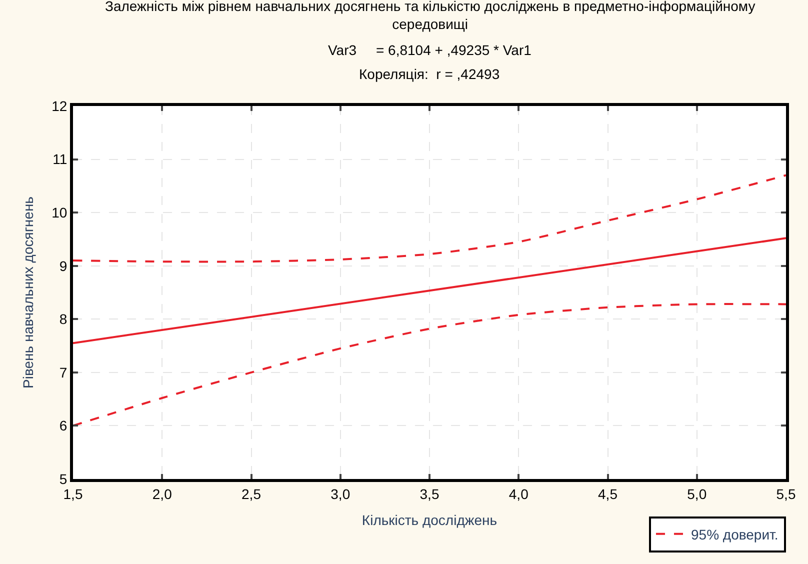 Image resolution: width=808 pixels, height=564 pixels. I want to click on y-tick-label: 11, so click(60, 159).